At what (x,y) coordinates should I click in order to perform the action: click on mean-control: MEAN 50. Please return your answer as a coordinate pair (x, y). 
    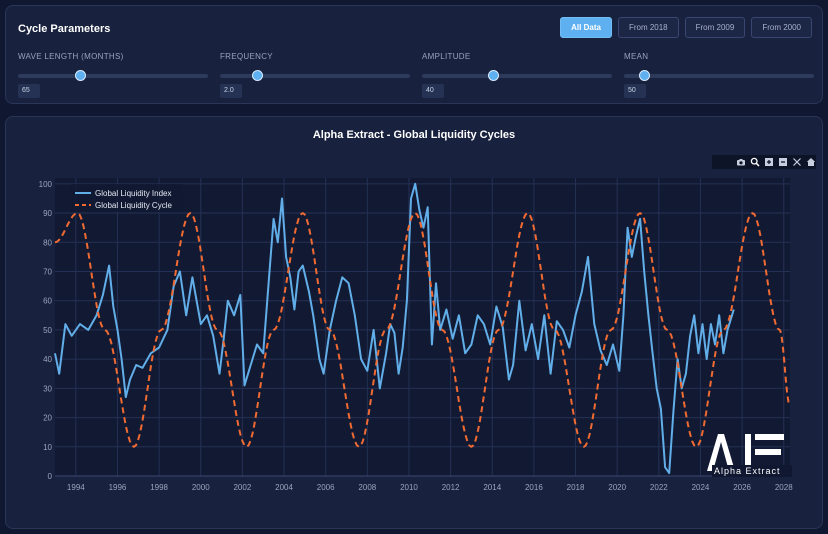
    Looking at the image, I should click on (719, 75).